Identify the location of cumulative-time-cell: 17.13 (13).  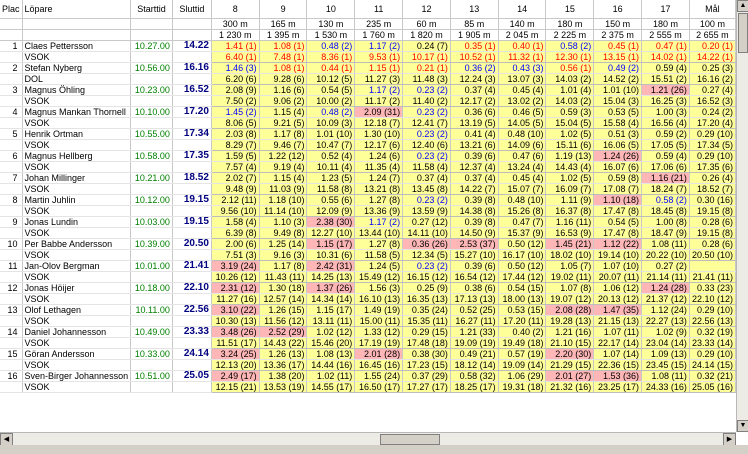
(474, 299).